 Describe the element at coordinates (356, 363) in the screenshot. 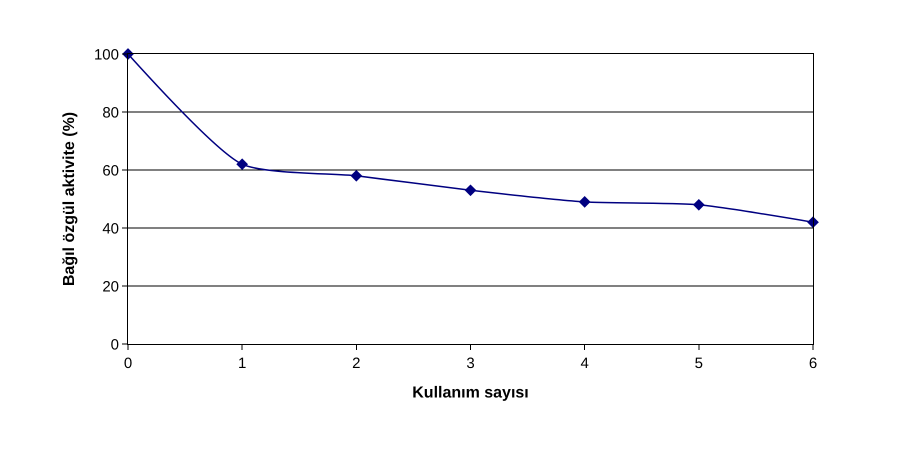

I see `x-tick-label: 2` at that location.